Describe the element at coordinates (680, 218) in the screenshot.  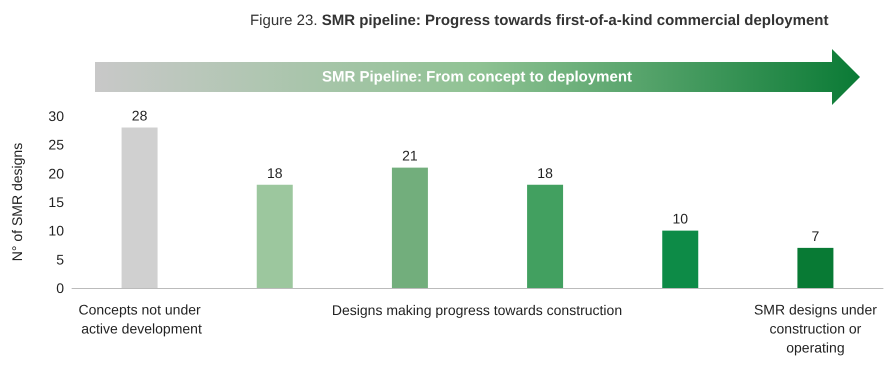
I see `data-label: 10` at that location.